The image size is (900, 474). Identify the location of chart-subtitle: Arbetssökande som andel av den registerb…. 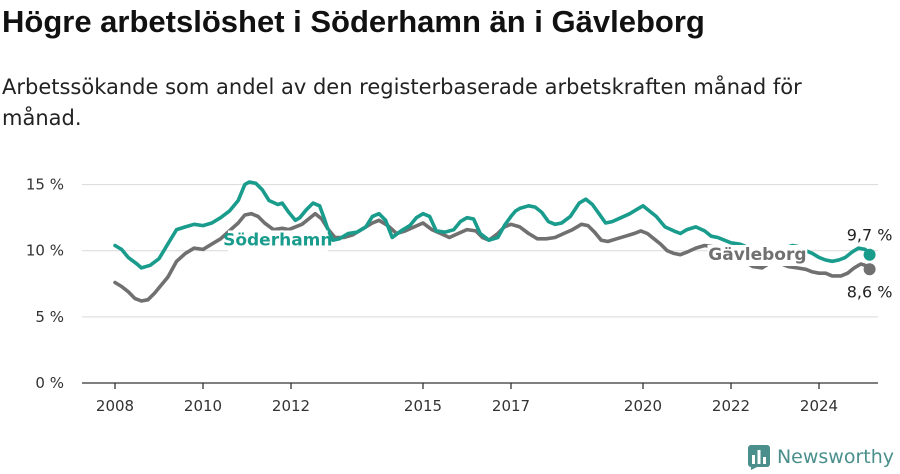
(402, 102).